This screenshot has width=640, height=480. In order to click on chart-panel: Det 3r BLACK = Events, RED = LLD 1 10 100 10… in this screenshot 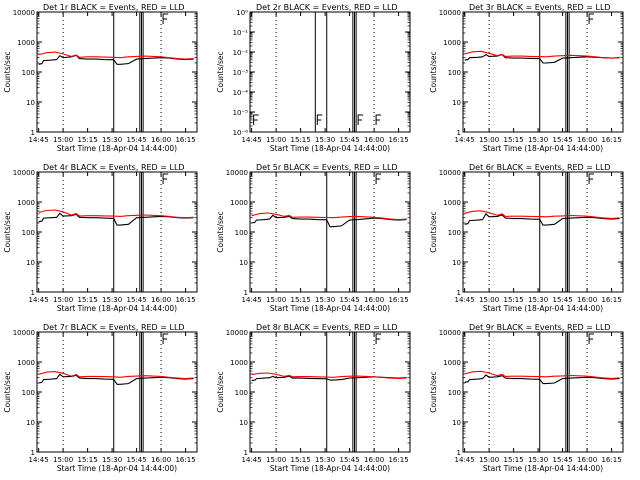, I will do `click(526, 78)`.